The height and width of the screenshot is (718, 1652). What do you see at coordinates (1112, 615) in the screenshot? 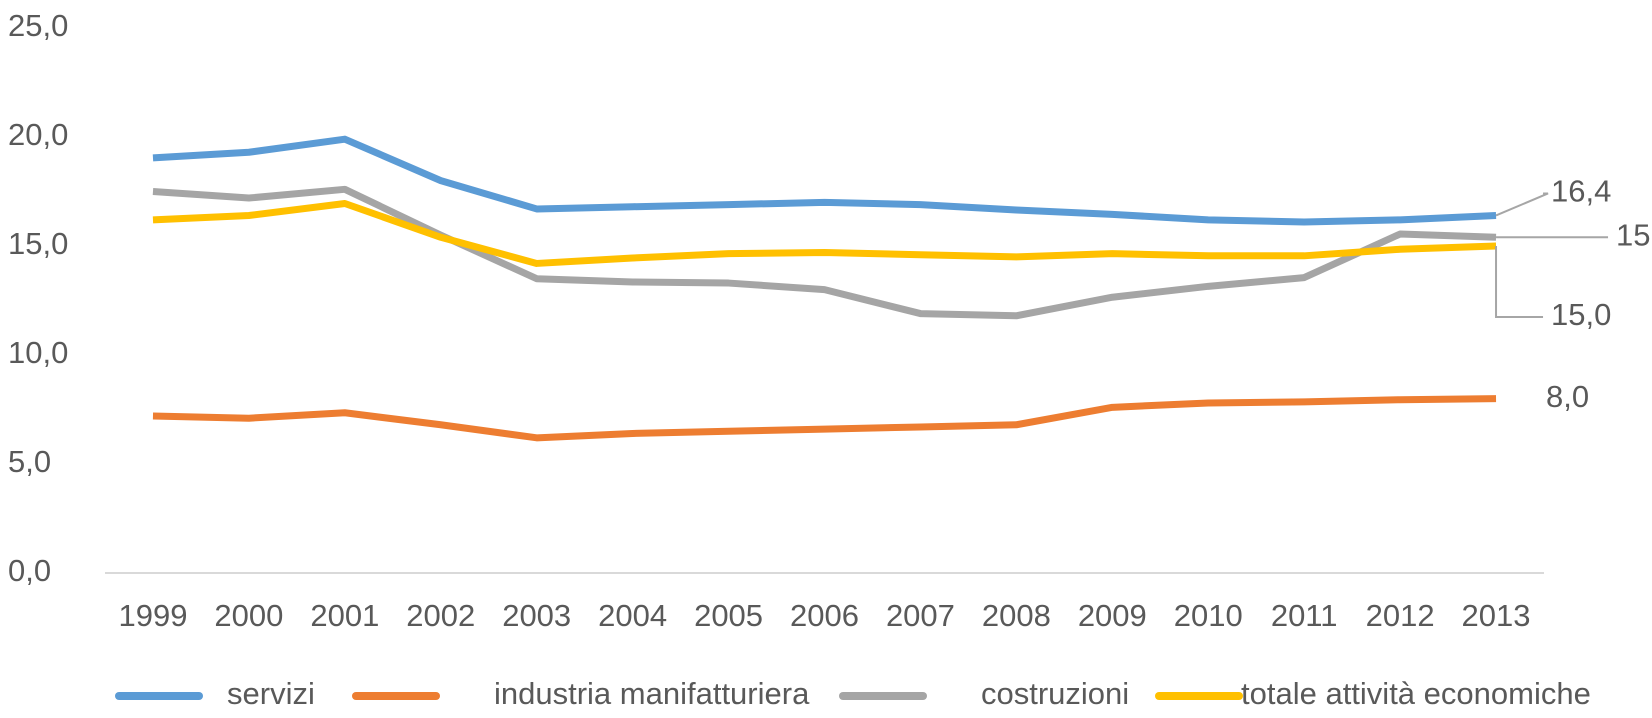
I see `x-tick-label: 2009` at bounding box center [1112, 615].